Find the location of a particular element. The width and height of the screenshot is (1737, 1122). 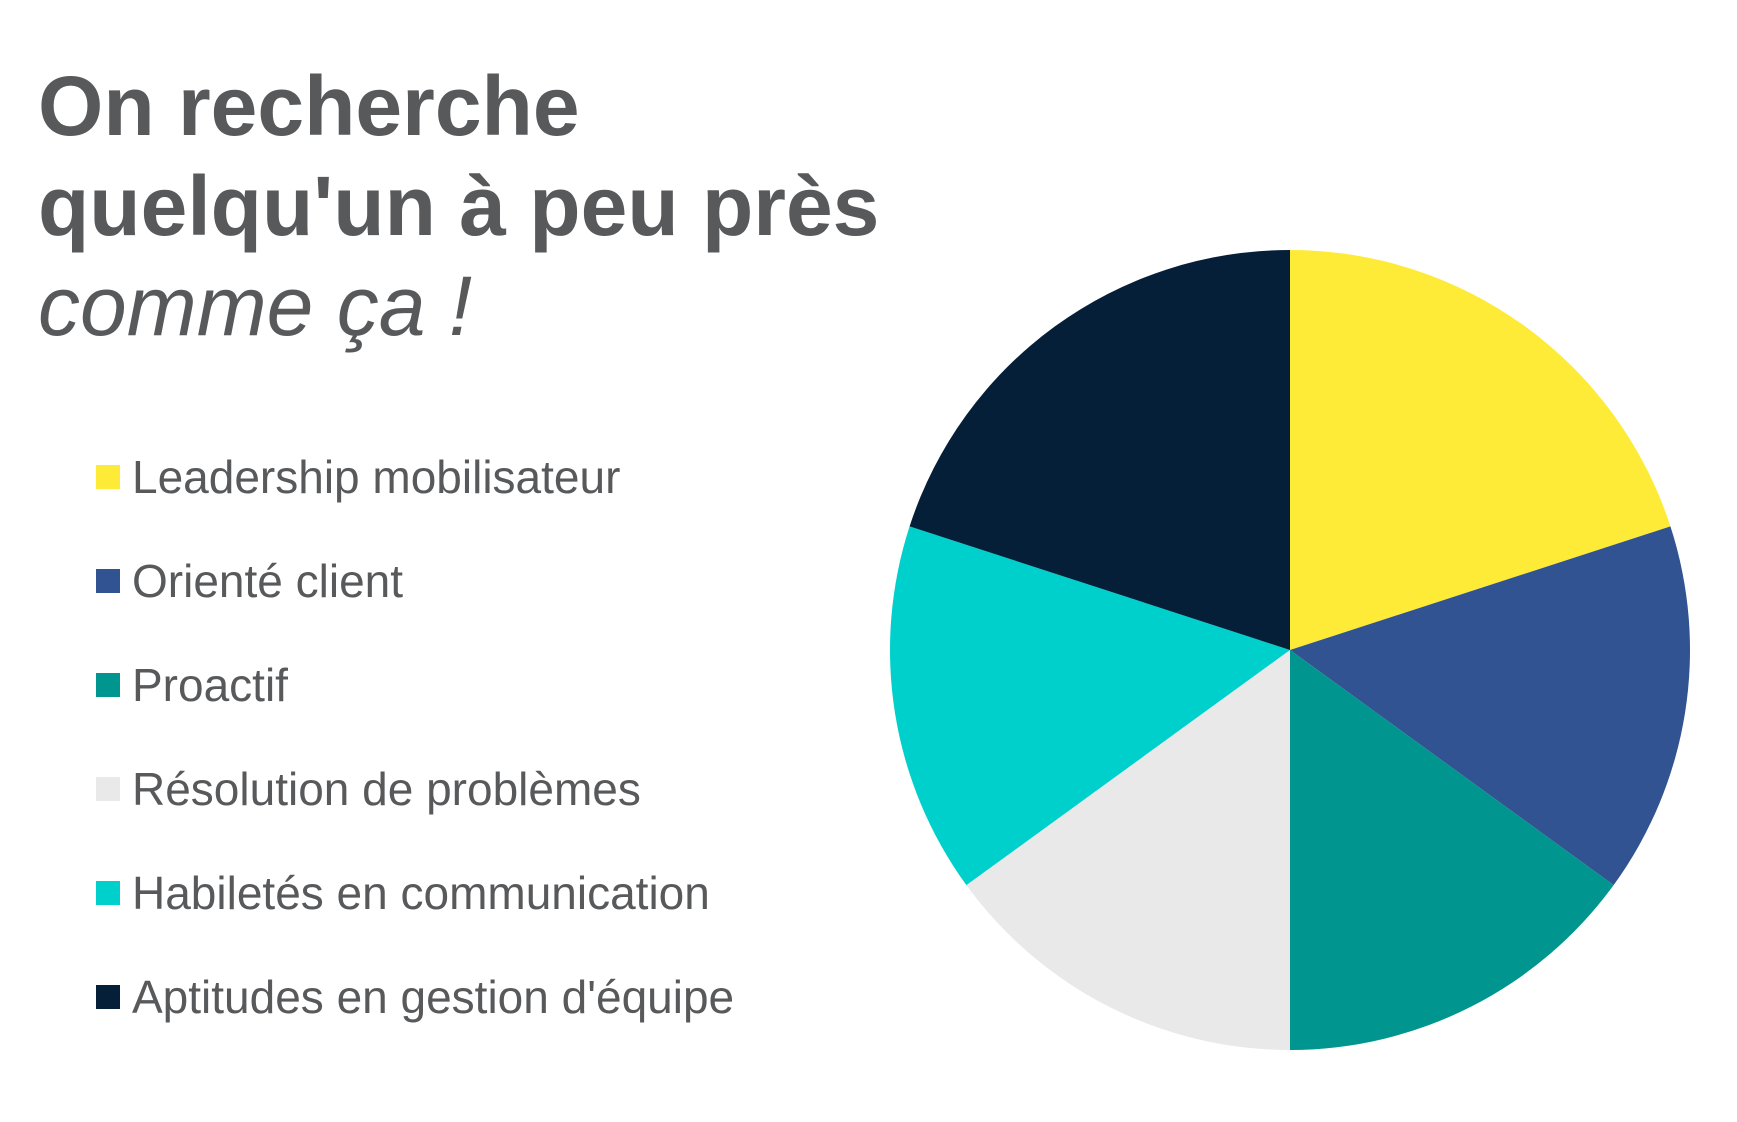

legend-label: Résolution de problèmes is located at coordinates (386, 789).